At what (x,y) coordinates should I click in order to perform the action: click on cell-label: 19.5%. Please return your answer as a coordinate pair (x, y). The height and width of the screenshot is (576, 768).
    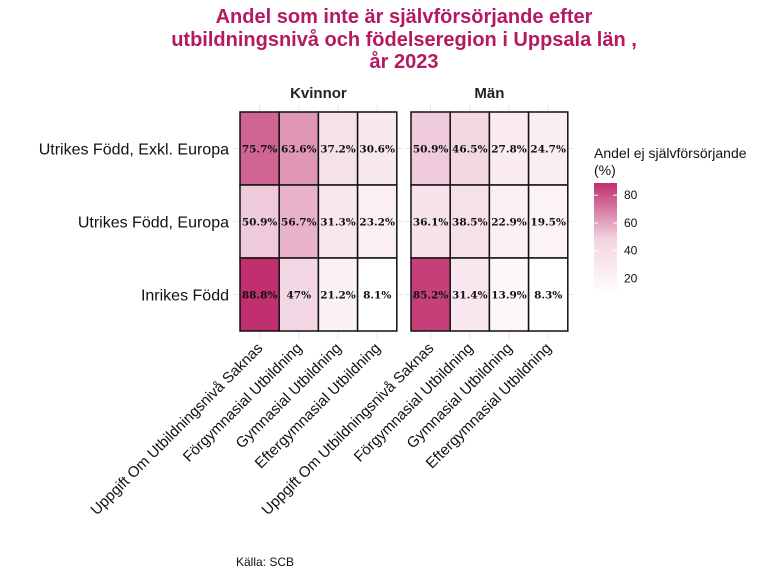
    Looking at the image, I should click on (548, 223).